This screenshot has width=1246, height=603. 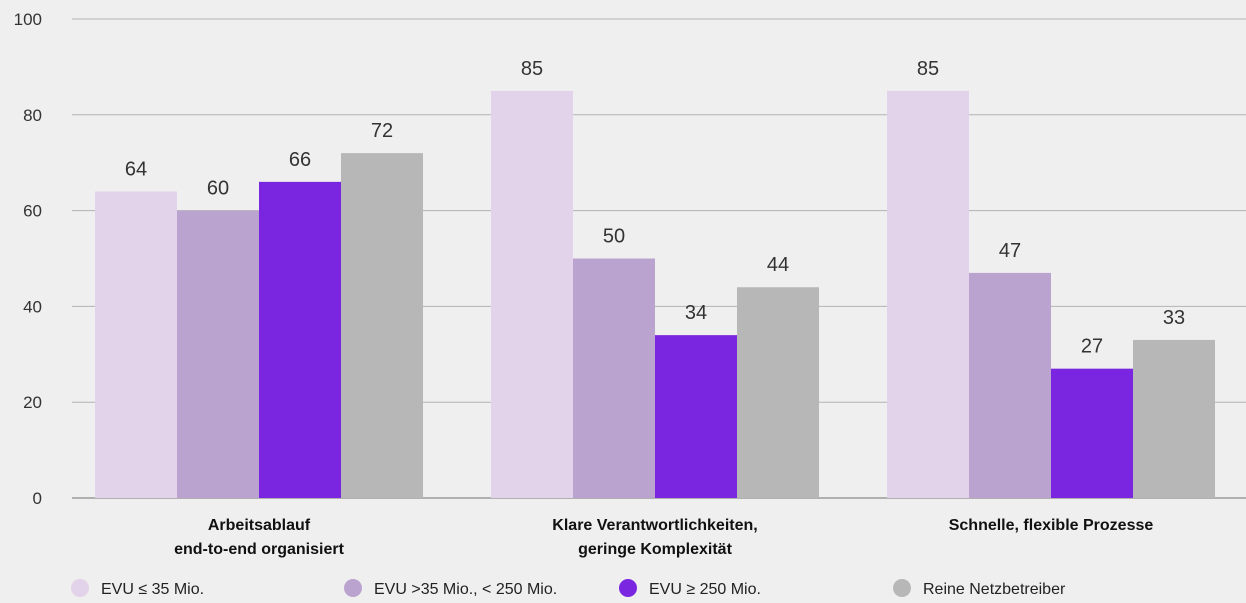 I want to click on y-tick-label: 80, so click(x=32, y=115).